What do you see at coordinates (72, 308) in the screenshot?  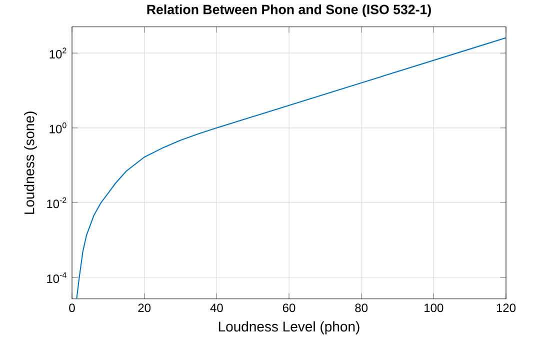 I see `x-tick-label: 0` at bounding box center [72, 308].